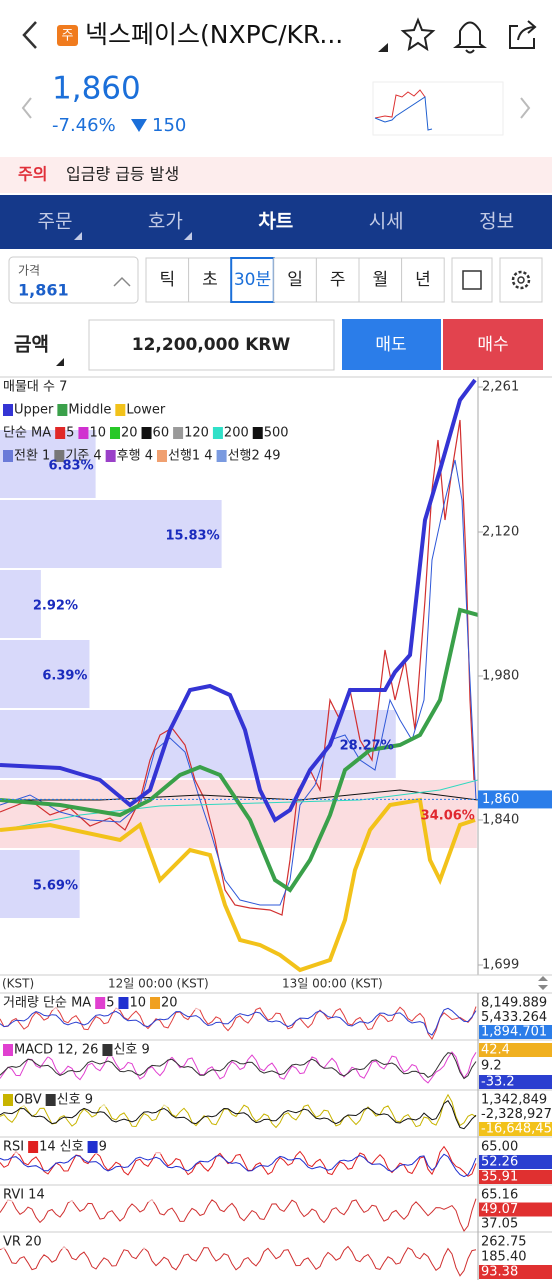  Describe the element at coordinates (470, 37) in the screenshot. I see `alert-button` at that location.